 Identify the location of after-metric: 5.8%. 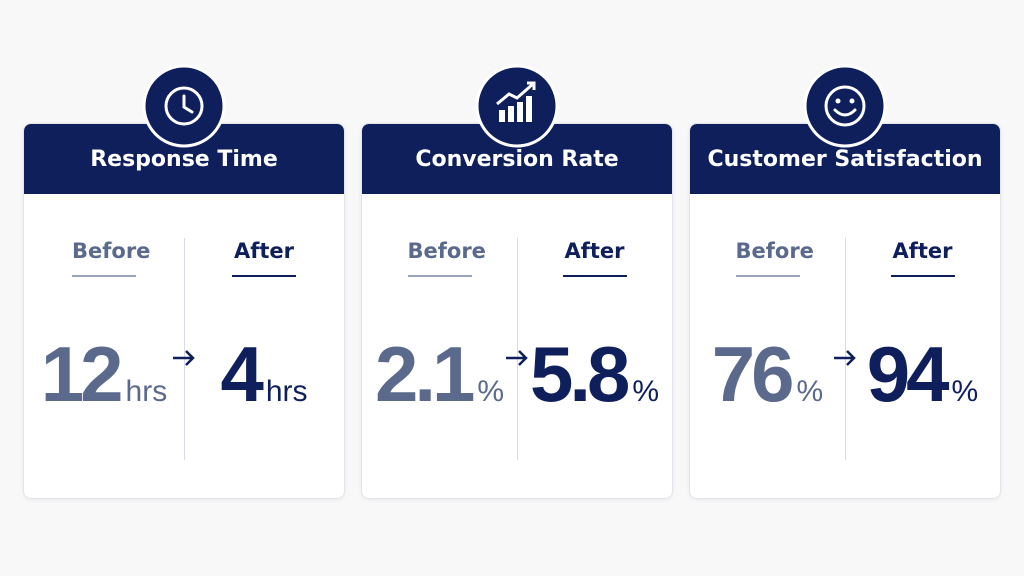
(594, 374).